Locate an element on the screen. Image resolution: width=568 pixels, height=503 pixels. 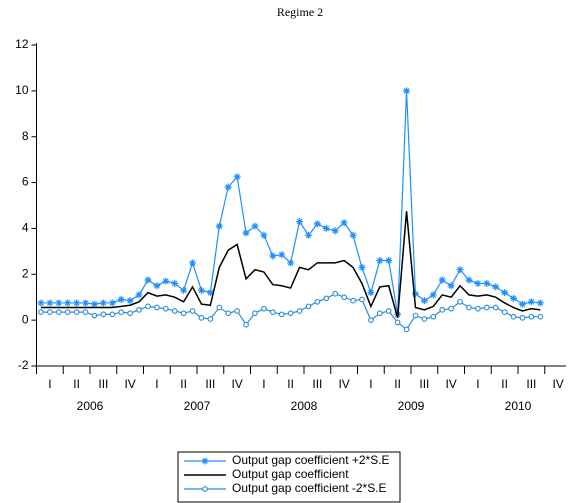
y-tick-label: -2 is located at coordinates (23, 365).